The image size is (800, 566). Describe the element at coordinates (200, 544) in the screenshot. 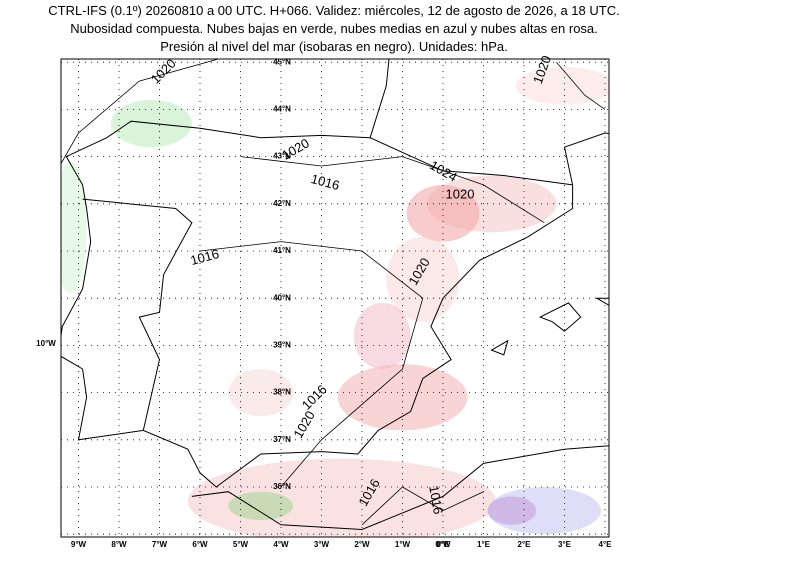

I see `lon-label: 6°W` at that location.